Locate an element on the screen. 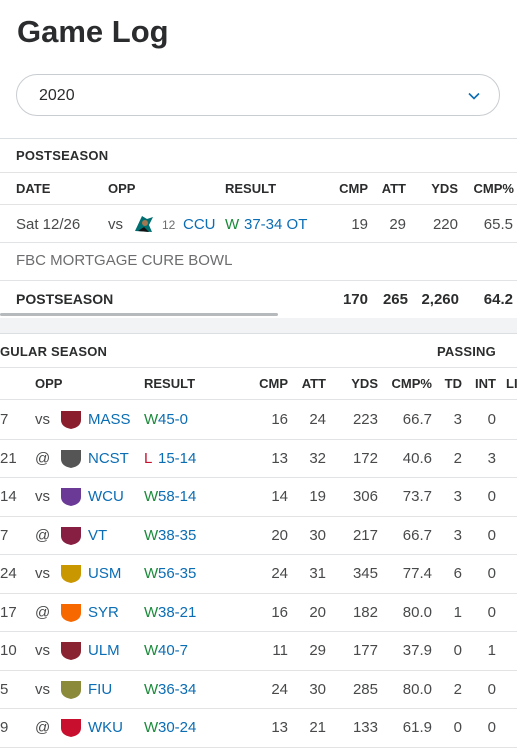 This screenshot has width=517, height=750. stat-int: 1 is located at coordinates (491, 650).